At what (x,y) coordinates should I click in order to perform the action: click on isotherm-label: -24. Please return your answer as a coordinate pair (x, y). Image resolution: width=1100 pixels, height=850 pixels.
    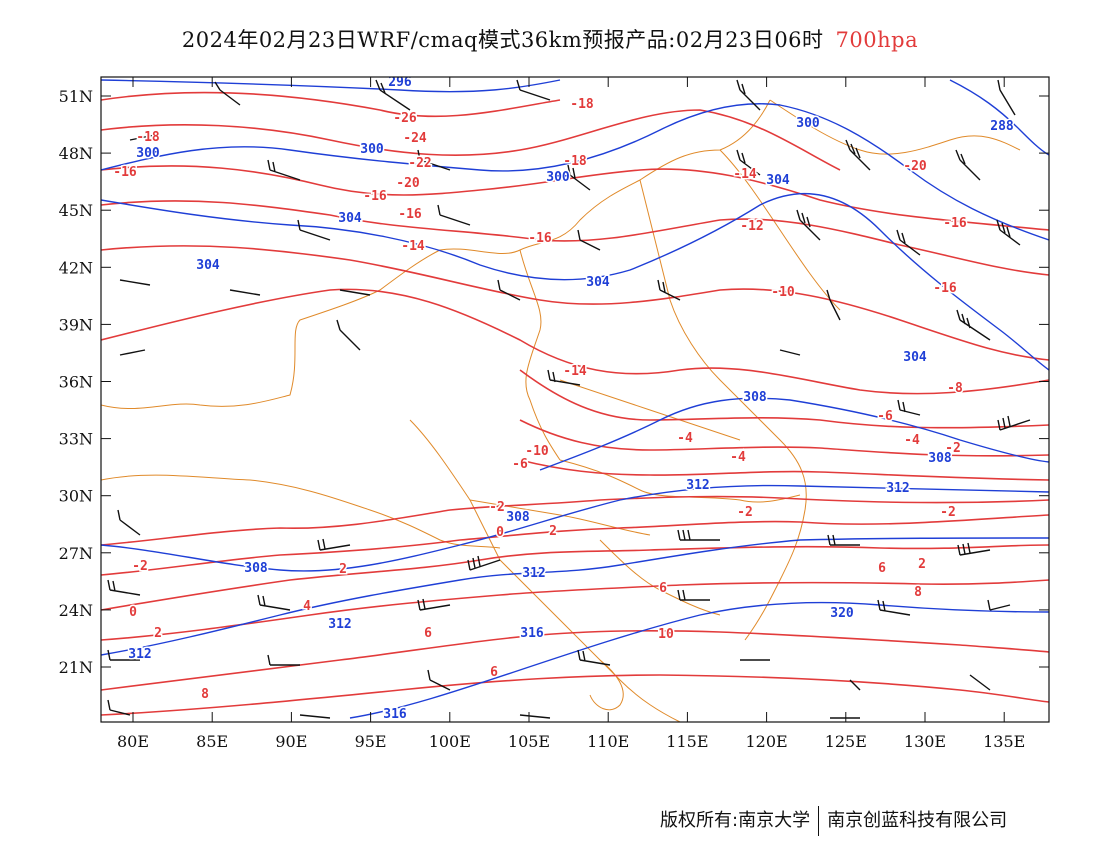
    Looking at the image, I should click on (415, 138).